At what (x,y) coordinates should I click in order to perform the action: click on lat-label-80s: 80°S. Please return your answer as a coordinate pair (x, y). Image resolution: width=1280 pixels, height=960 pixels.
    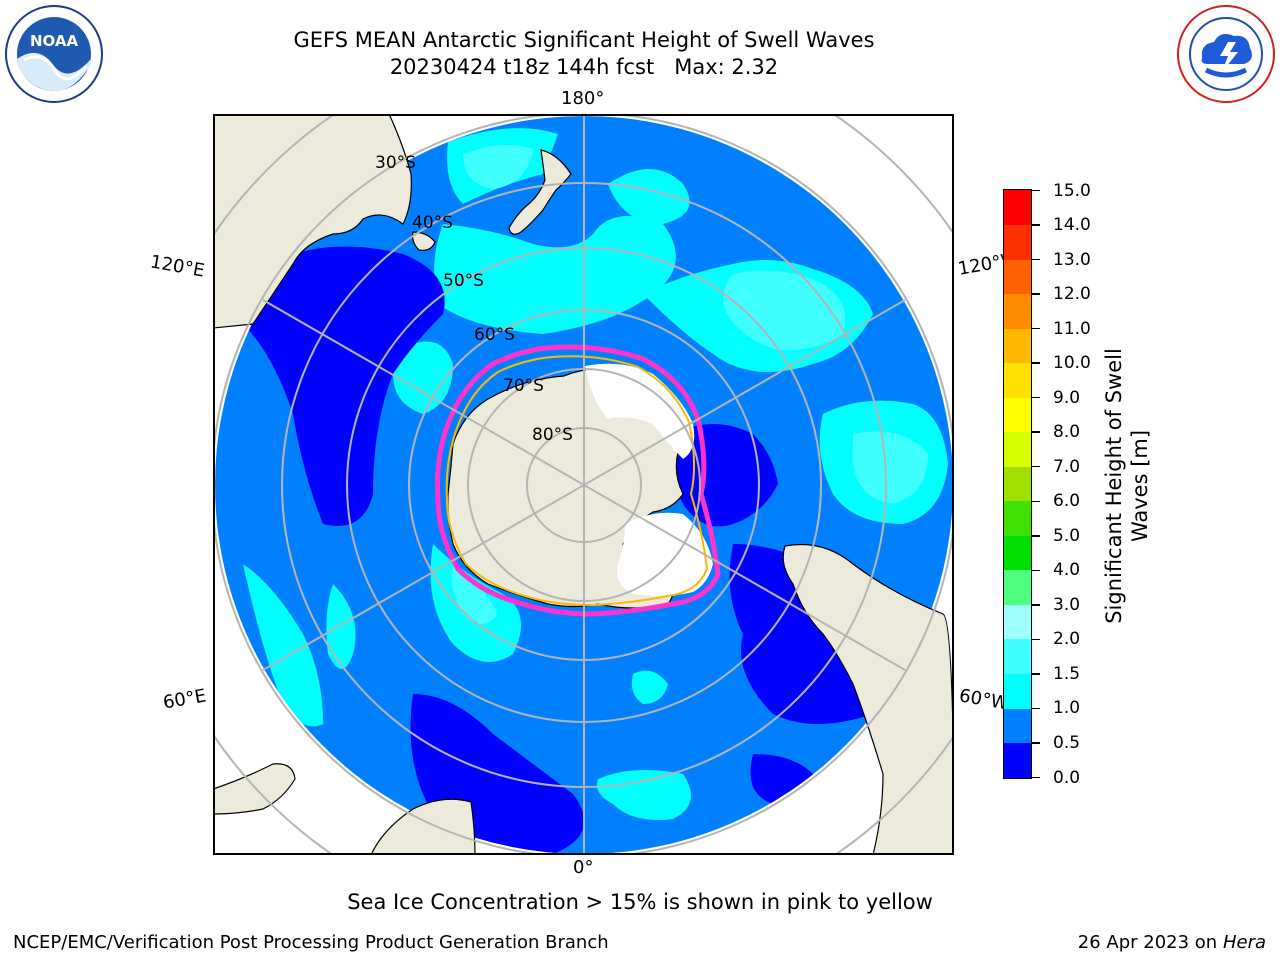
    Looking at the image, I should click on (552, 435).